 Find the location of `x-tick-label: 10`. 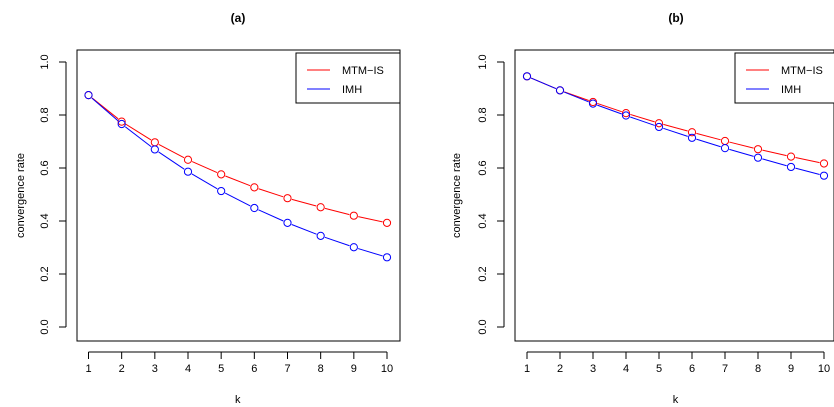

x-tick-label: 10 is located at coordinates (824, 369).